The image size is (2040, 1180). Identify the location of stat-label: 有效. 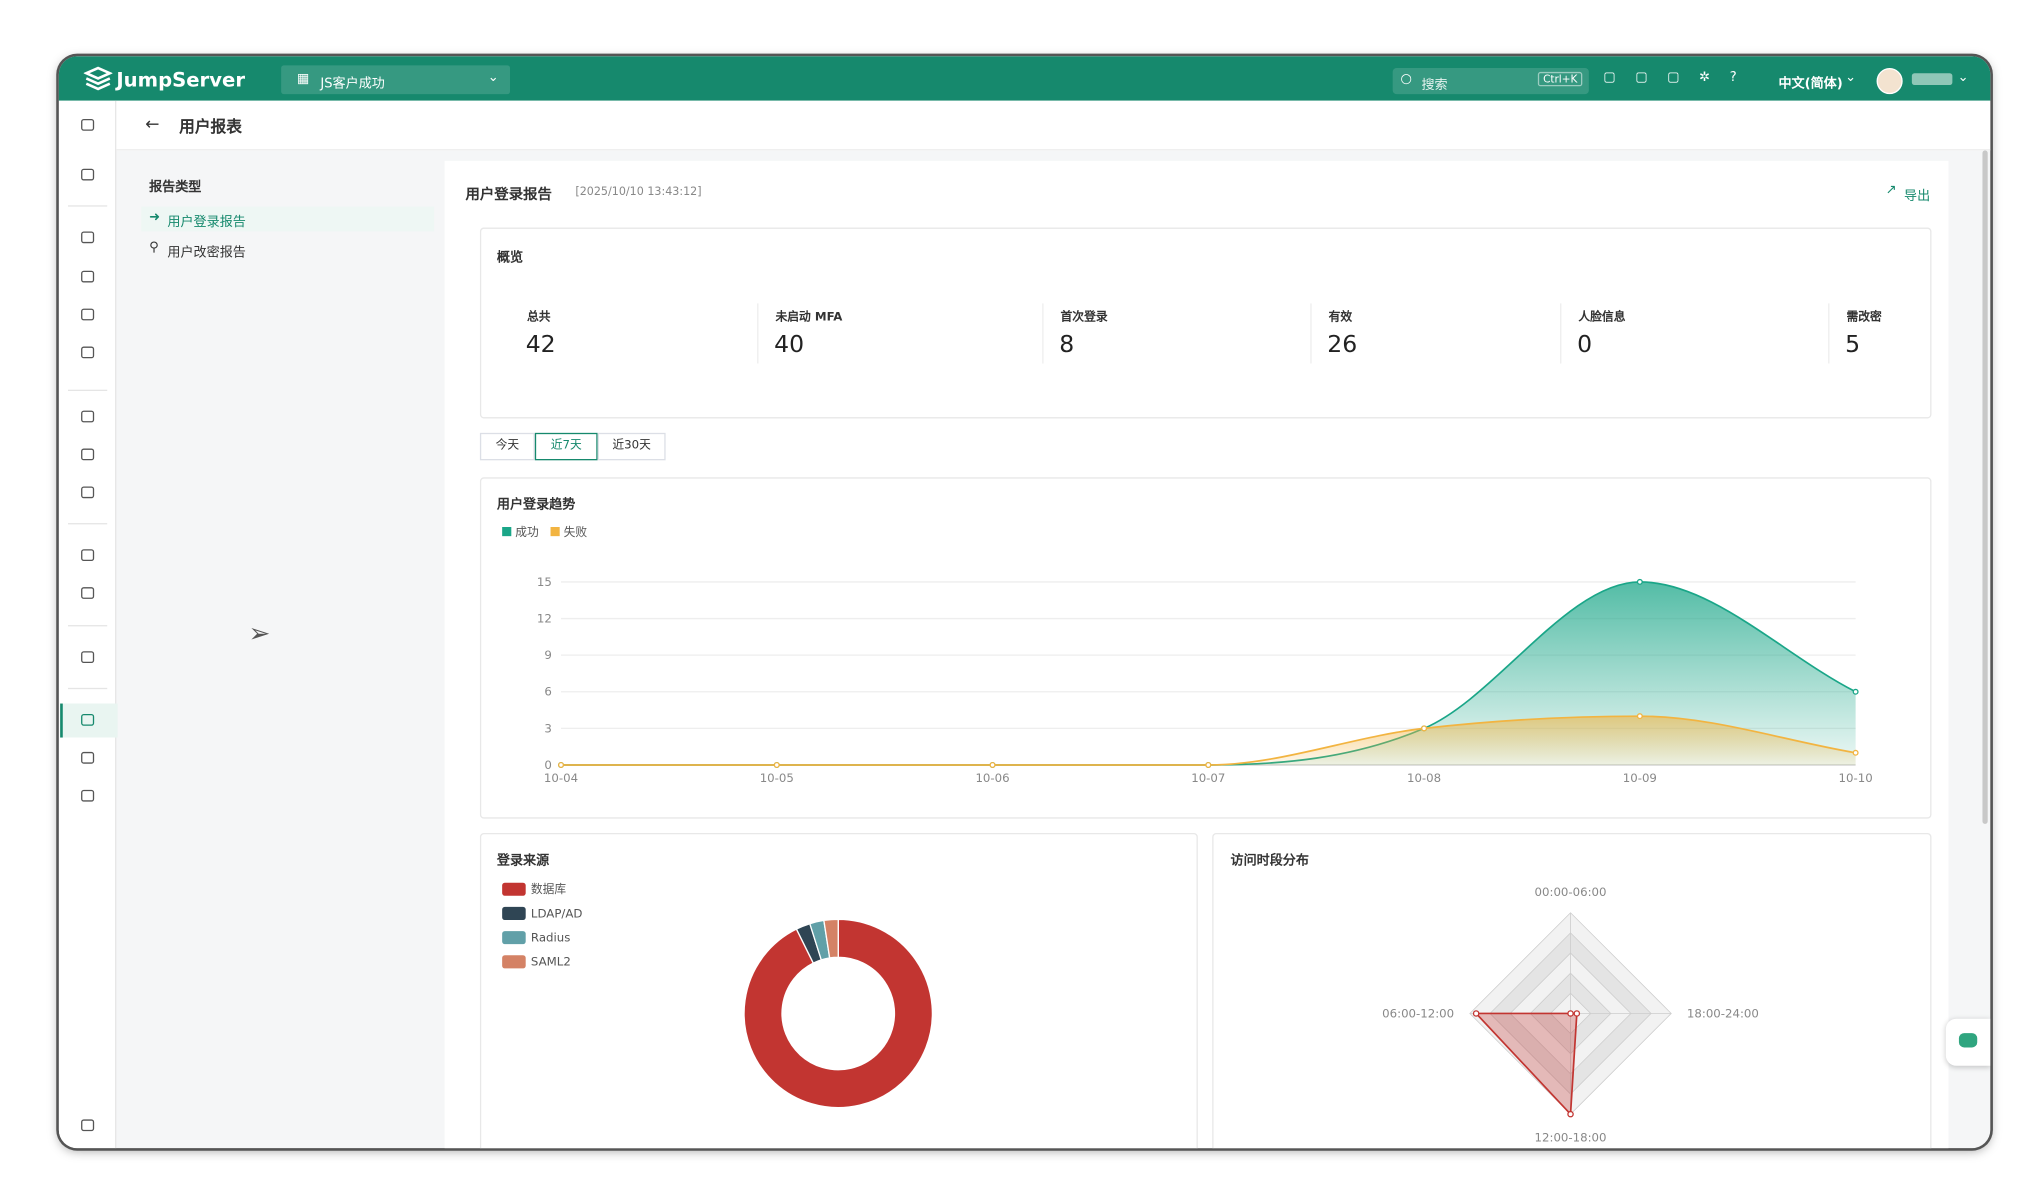
(1340, 318).